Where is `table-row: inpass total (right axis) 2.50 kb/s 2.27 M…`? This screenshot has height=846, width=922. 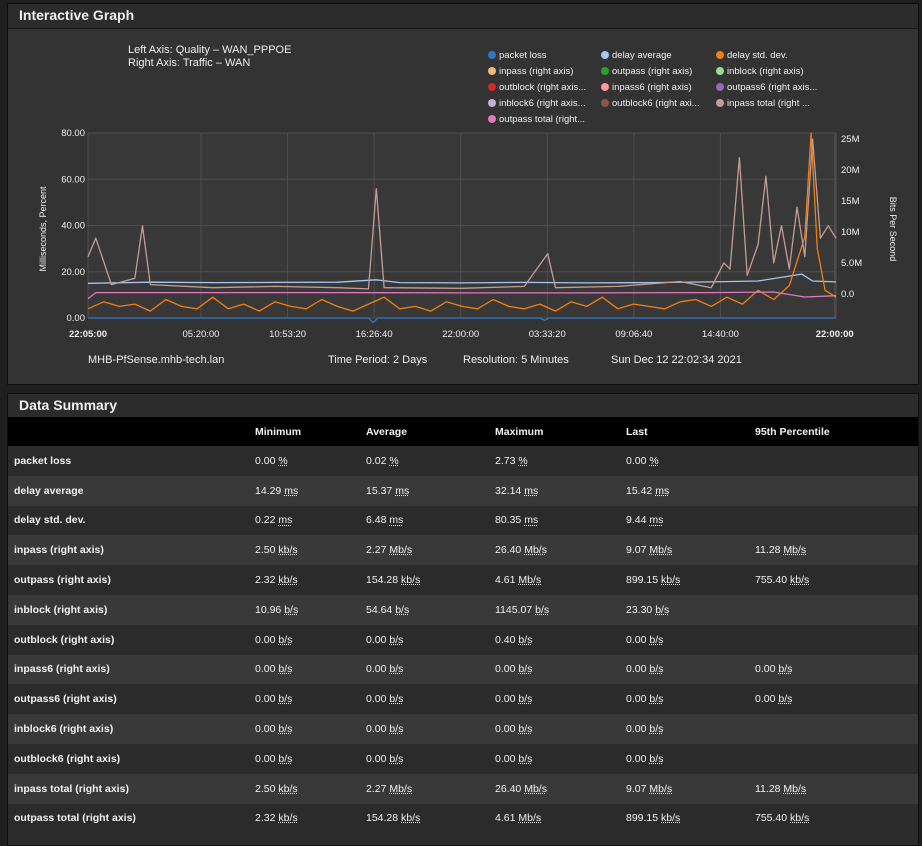
table-row: inpass total (right axis) 2.50 kb/s 2.27 M… is located at coordinates (463, 789).